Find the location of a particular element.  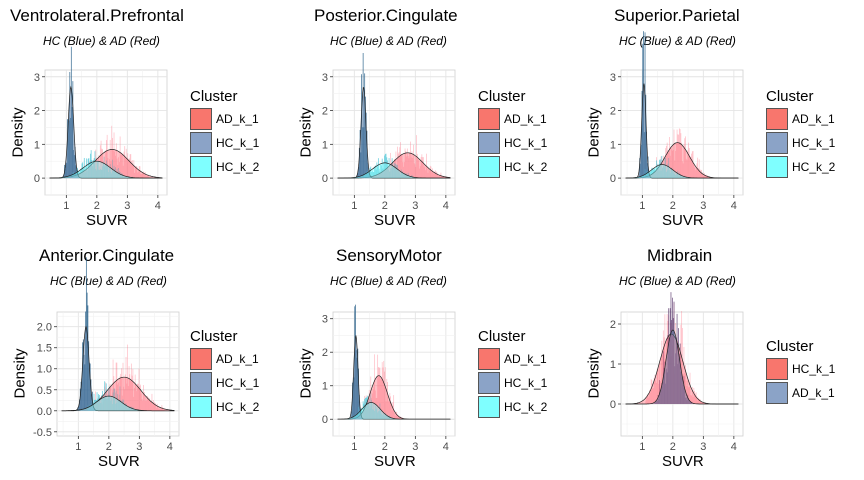

density-area is located at coordinates (682, 171).